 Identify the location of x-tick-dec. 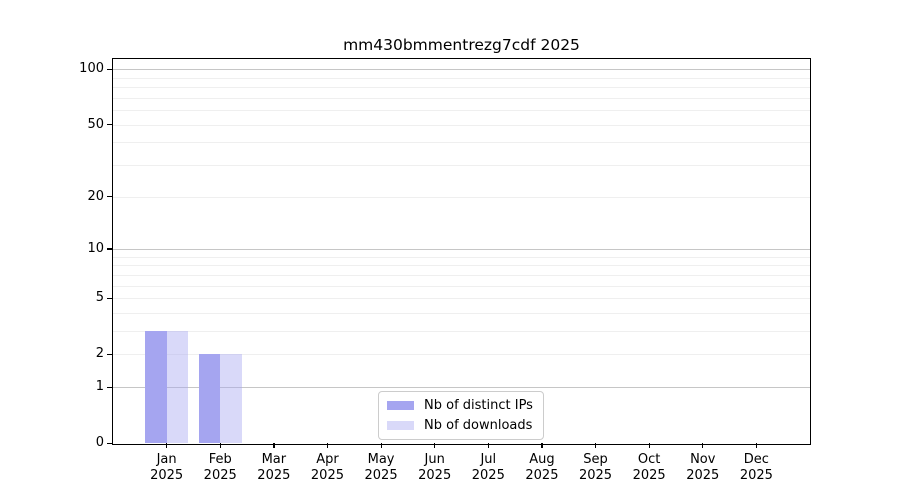
(756, 446).